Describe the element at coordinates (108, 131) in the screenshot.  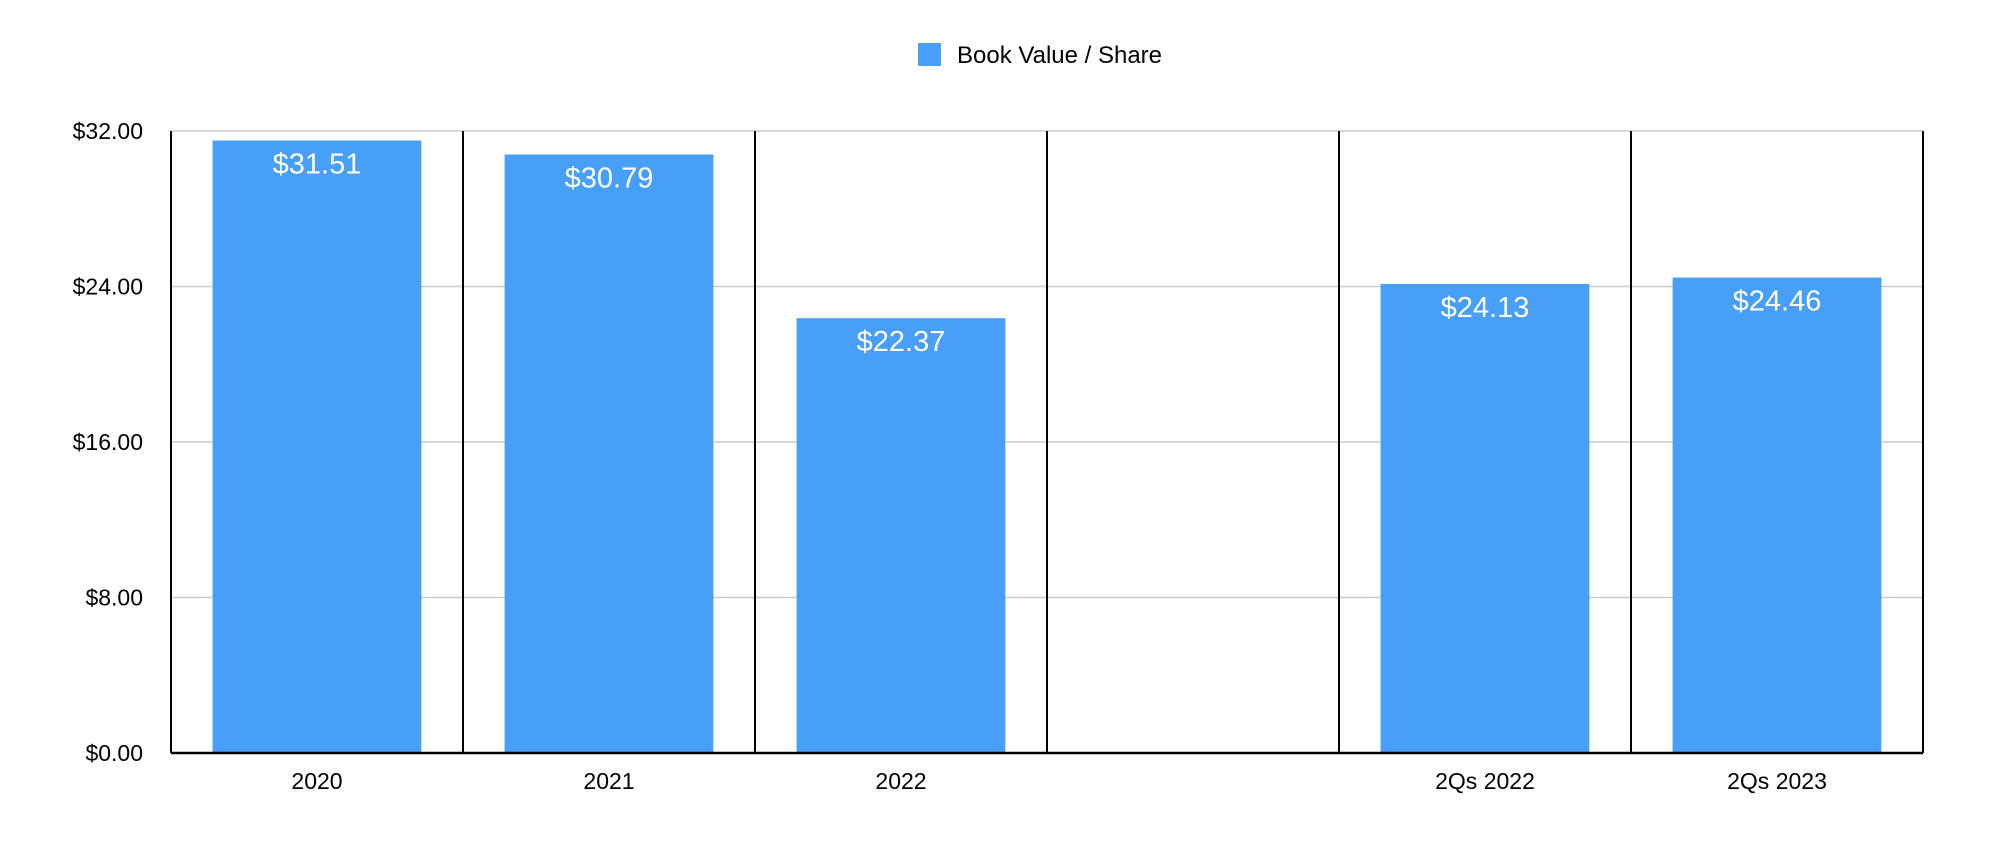
I see `y-tick-label: $32.00` at that location.